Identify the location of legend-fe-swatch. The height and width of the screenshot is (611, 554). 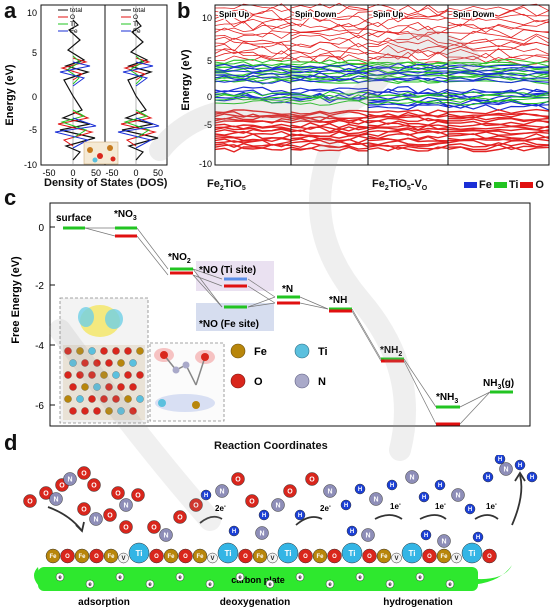
(470, 185).